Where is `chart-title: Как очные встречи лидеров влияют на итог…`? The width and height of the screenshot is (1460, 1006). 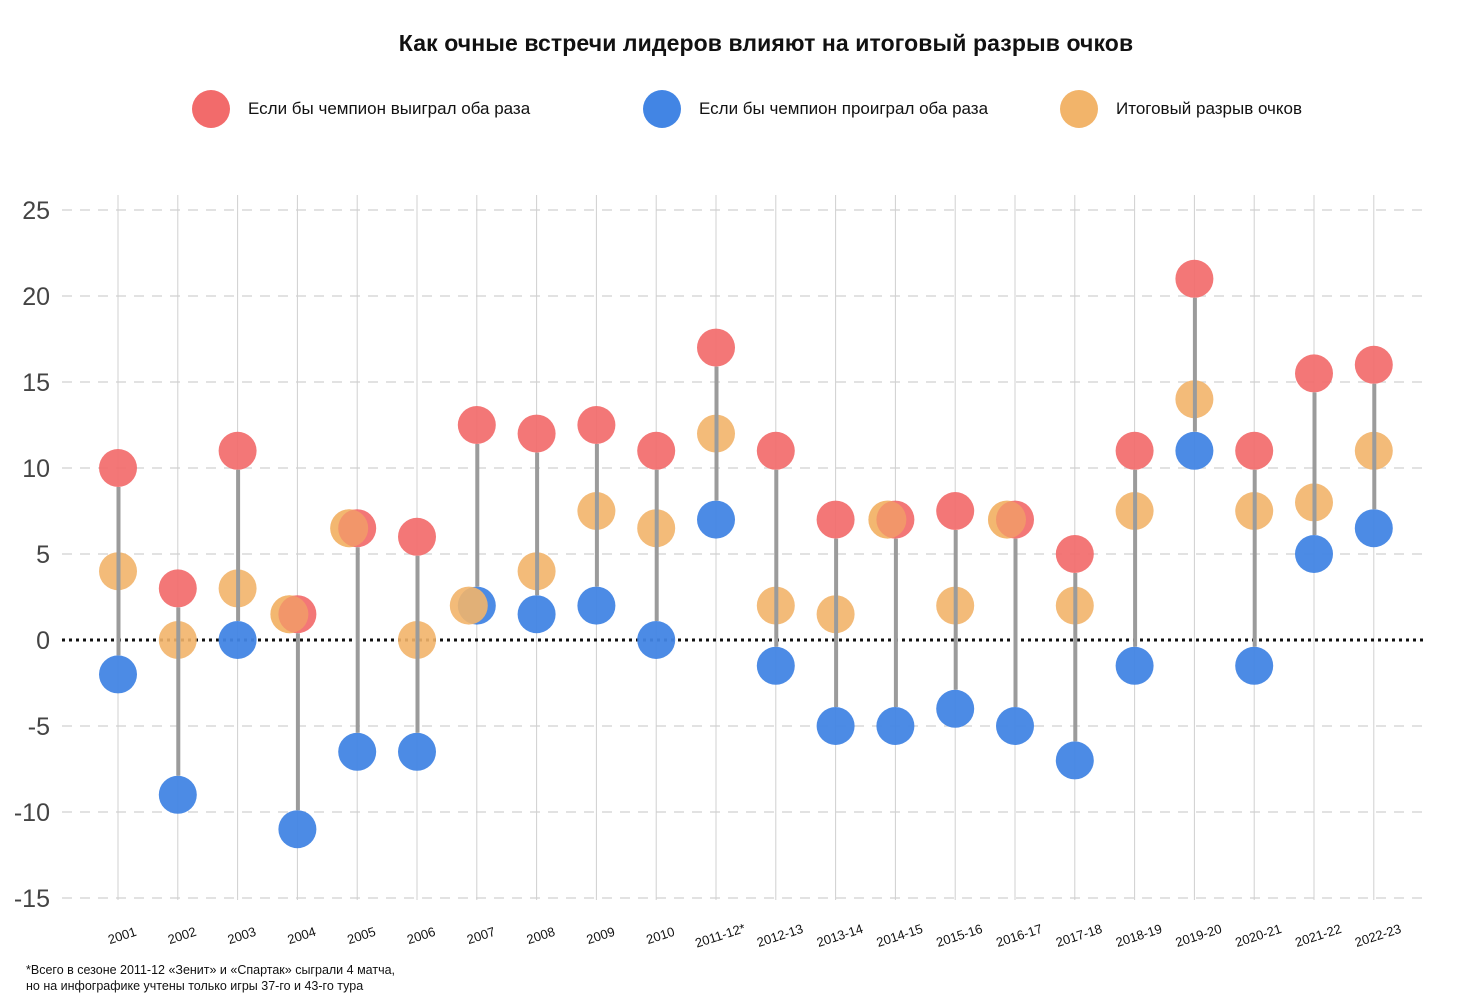 chart-title: Как очные встречи лидеров влияют на итог… is located at coordinates (766, 43).